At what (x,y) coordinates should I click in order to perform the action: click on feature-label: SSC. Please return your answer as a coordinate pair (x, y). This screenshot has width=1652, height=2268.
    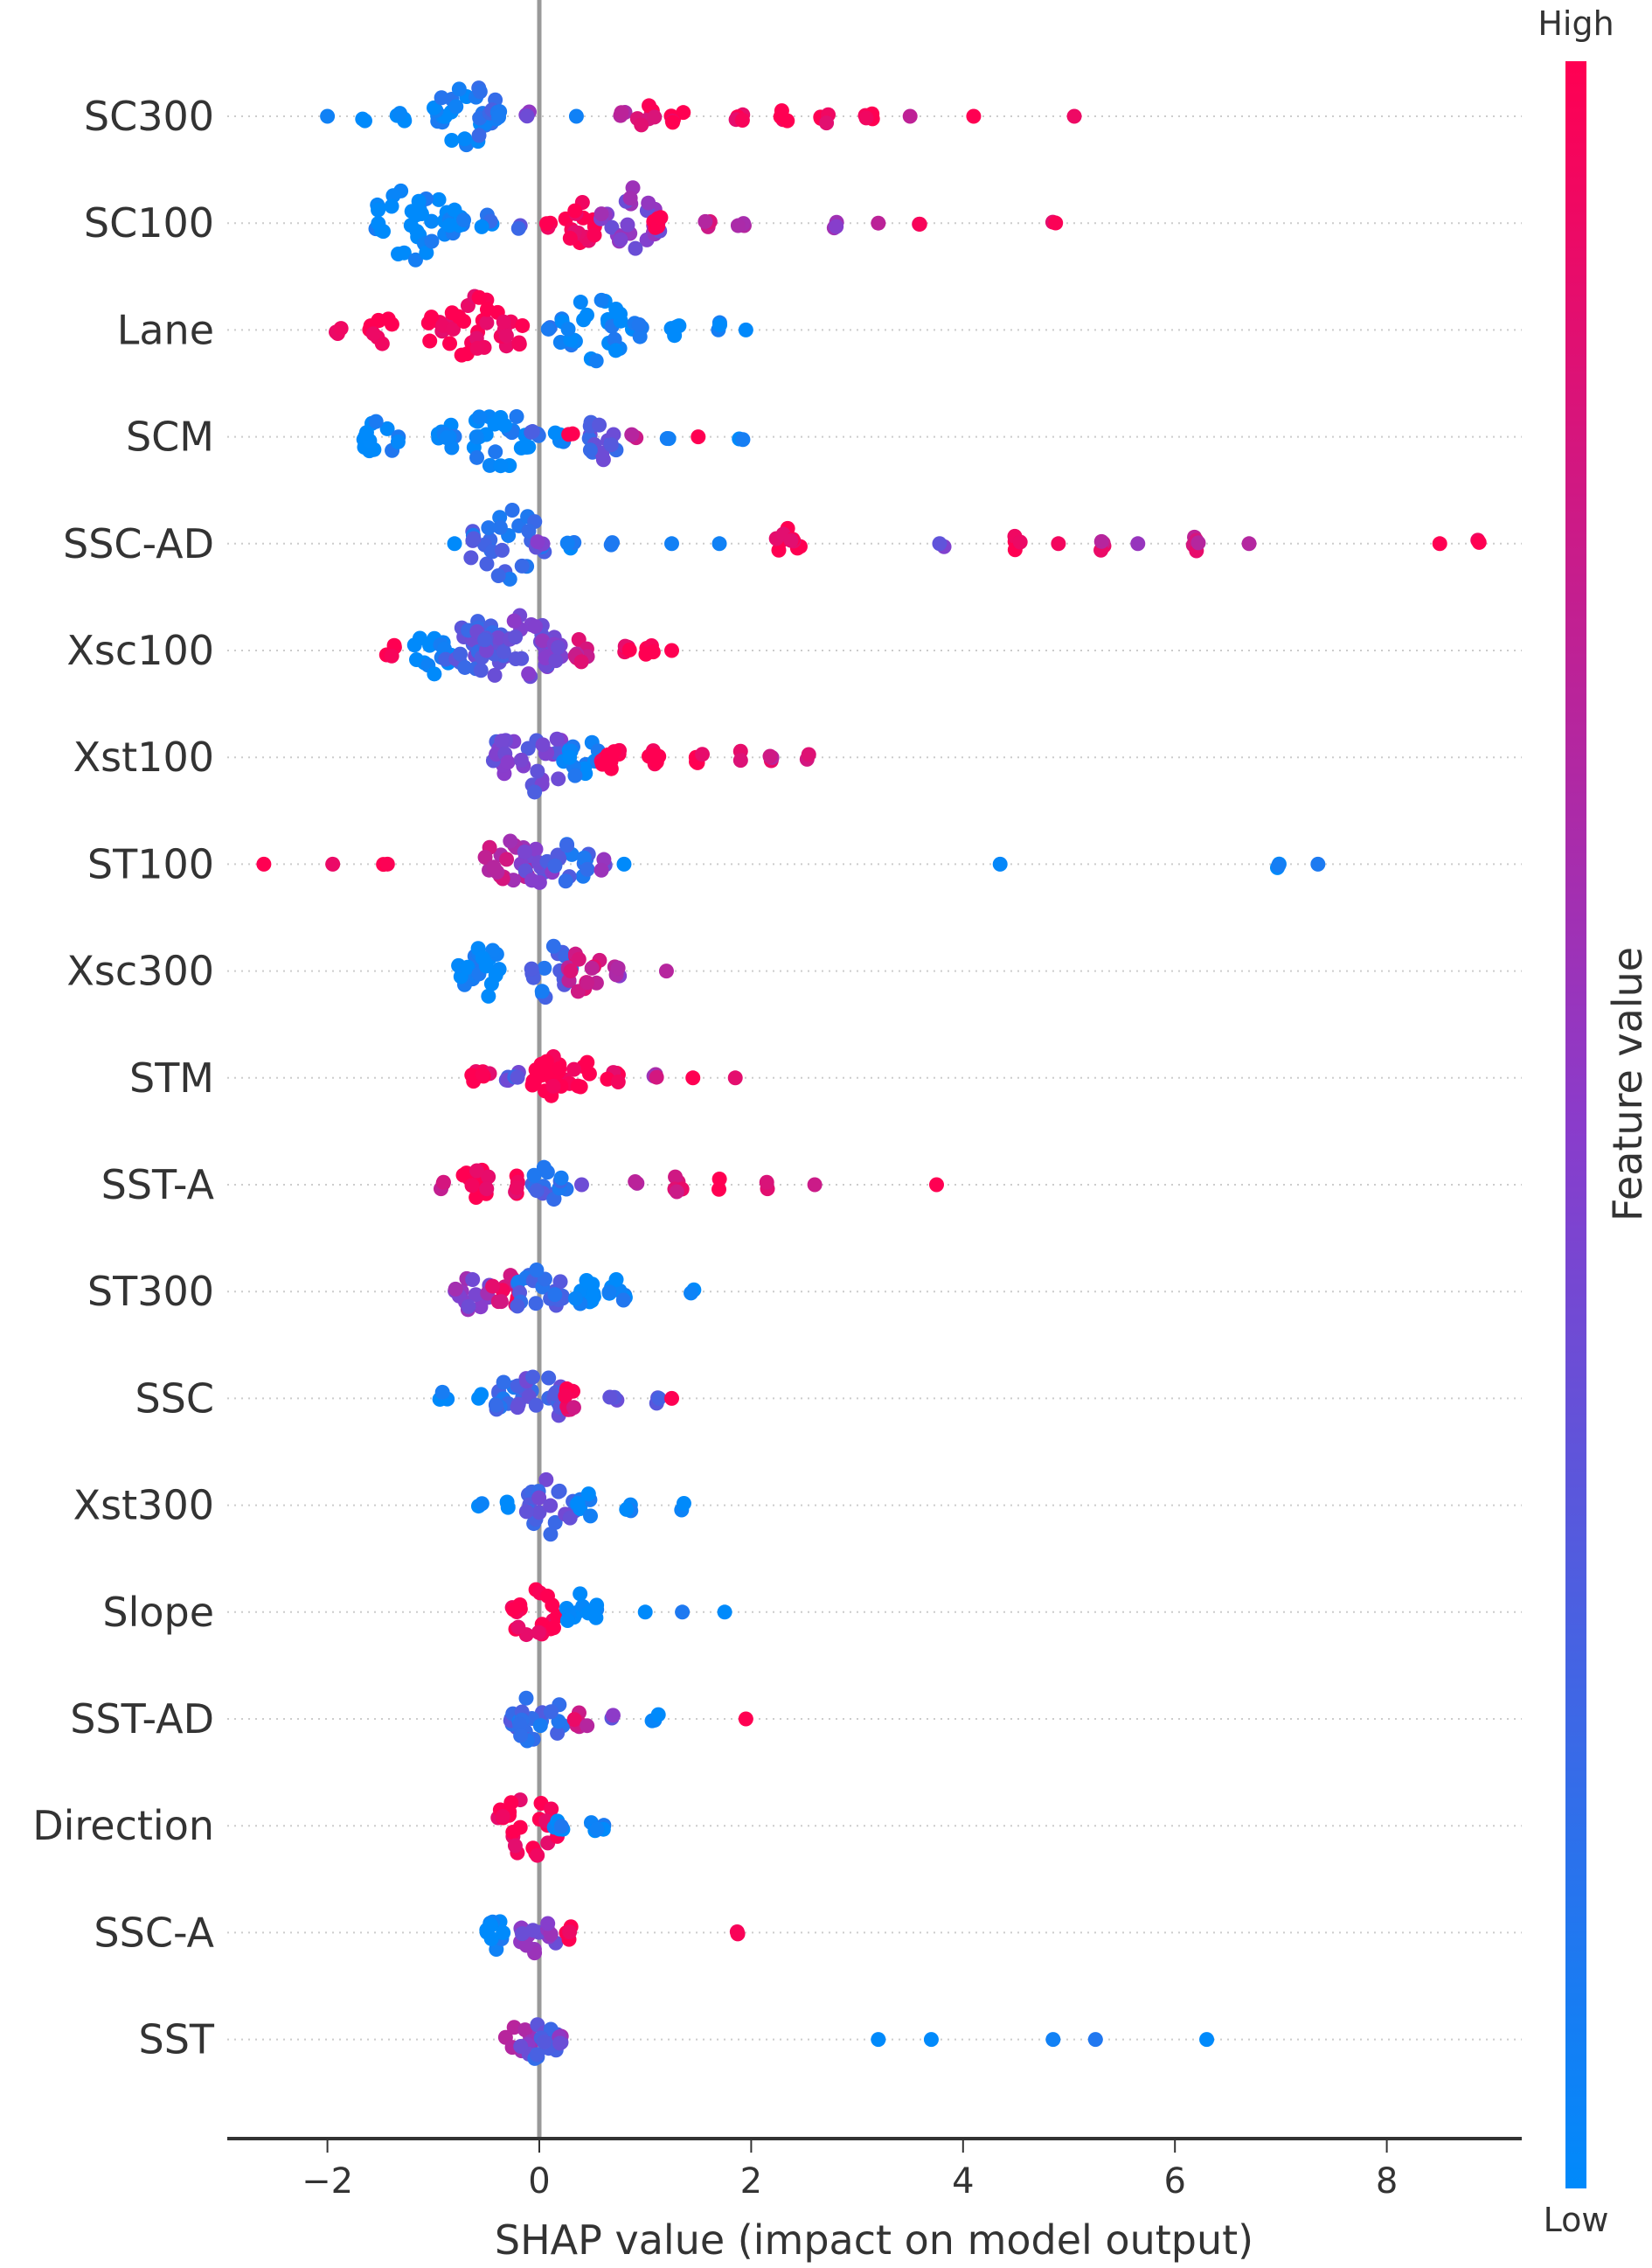
    Looking at the image, I should click on (174, 1398).